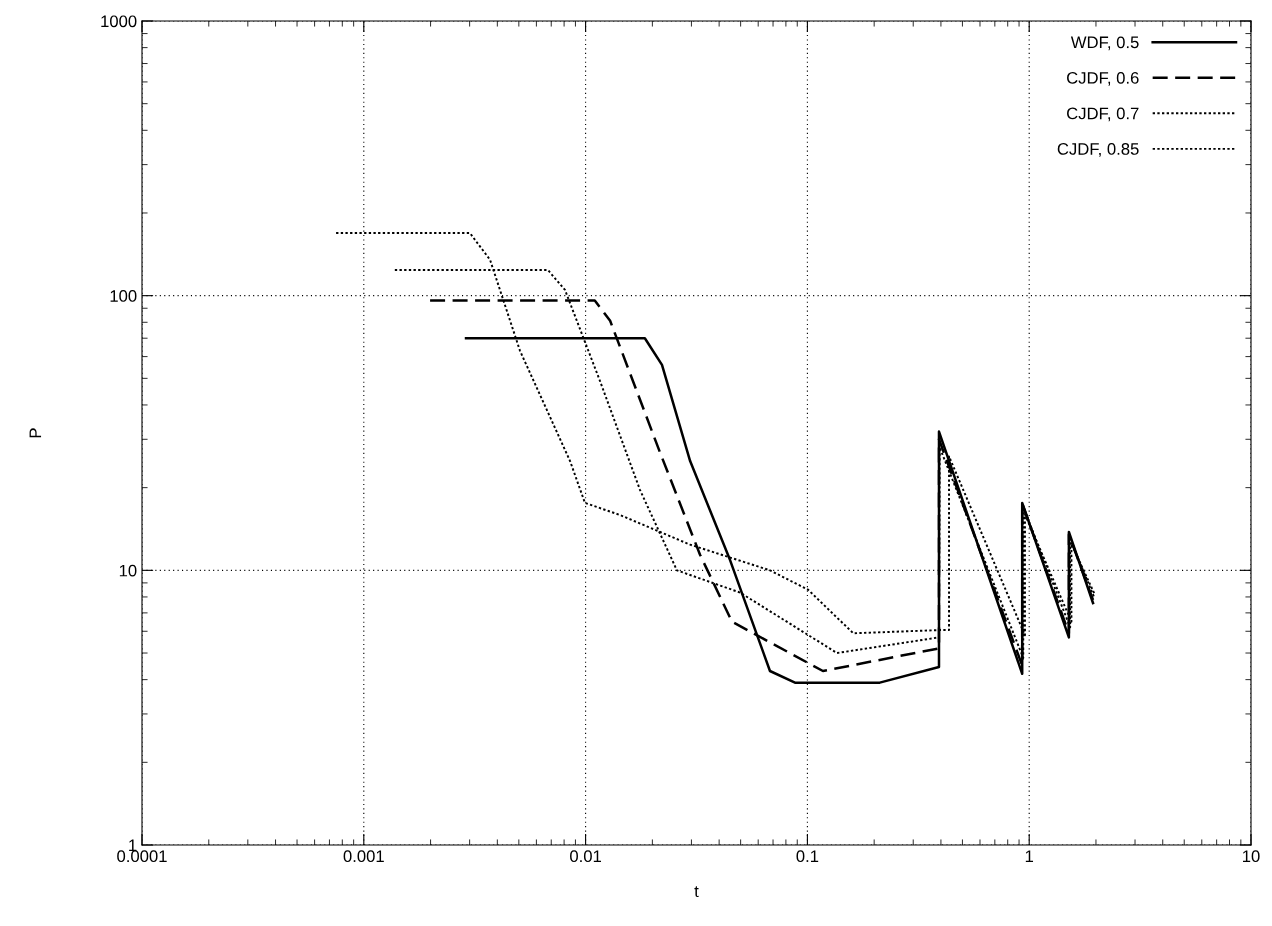 The image size is (1272, 926). Describe the element at coordinates (128, 570) in the screenshot. I see `y-tick-label: 10` at that location.